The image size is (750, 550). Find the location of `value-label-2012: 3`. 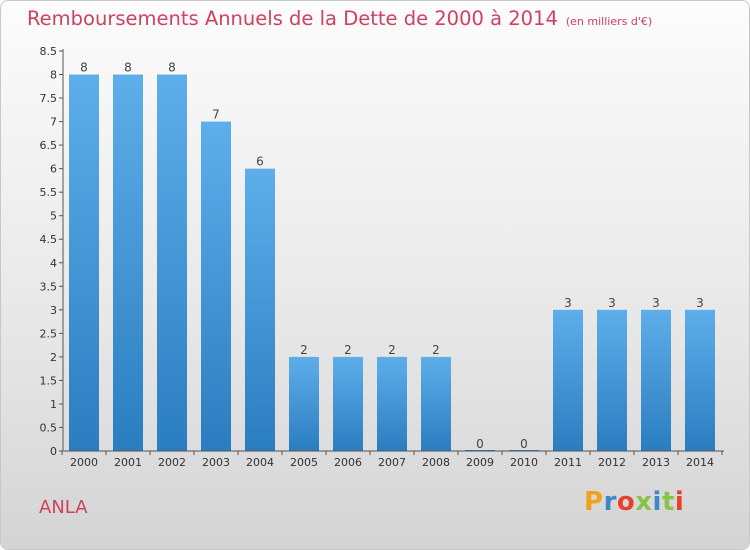

value-label-2012: 3 is located at coordinates (612, 303).